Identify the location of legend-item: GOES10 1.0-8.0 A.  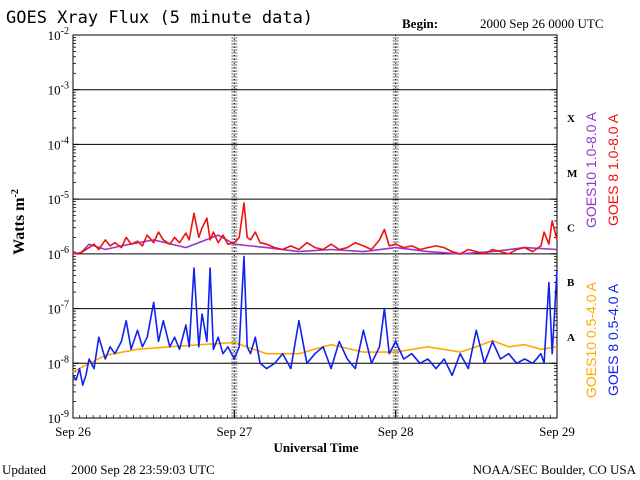
(591, 169).